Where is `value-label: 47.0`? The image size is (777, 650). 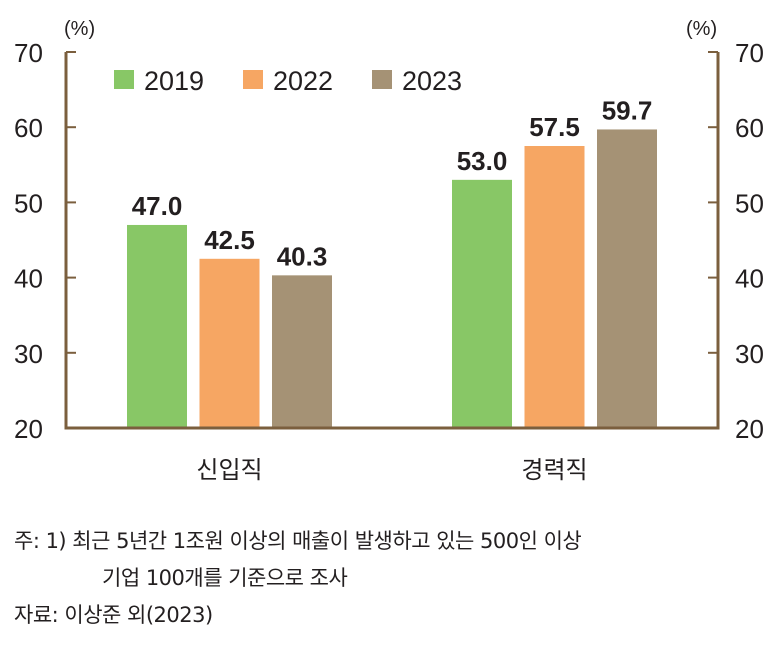 value-label: 47.0 is located at coordinates (157, 206).